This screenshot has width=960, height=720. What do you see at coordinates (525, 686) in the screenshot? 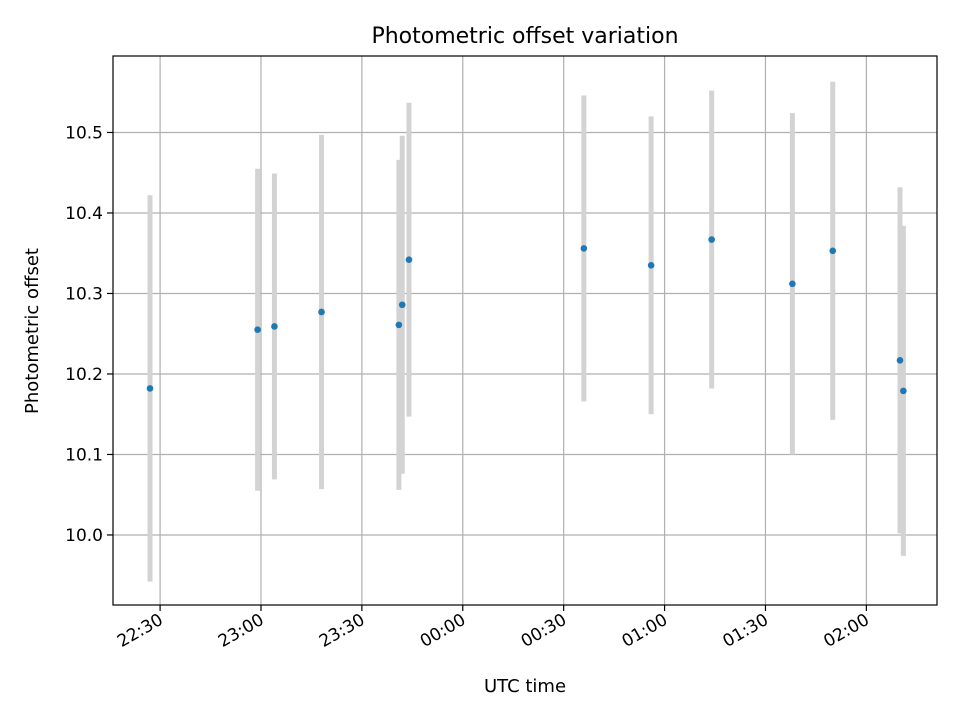
I see `x-axis-label: UTC time` at bounding box center [525, 686].